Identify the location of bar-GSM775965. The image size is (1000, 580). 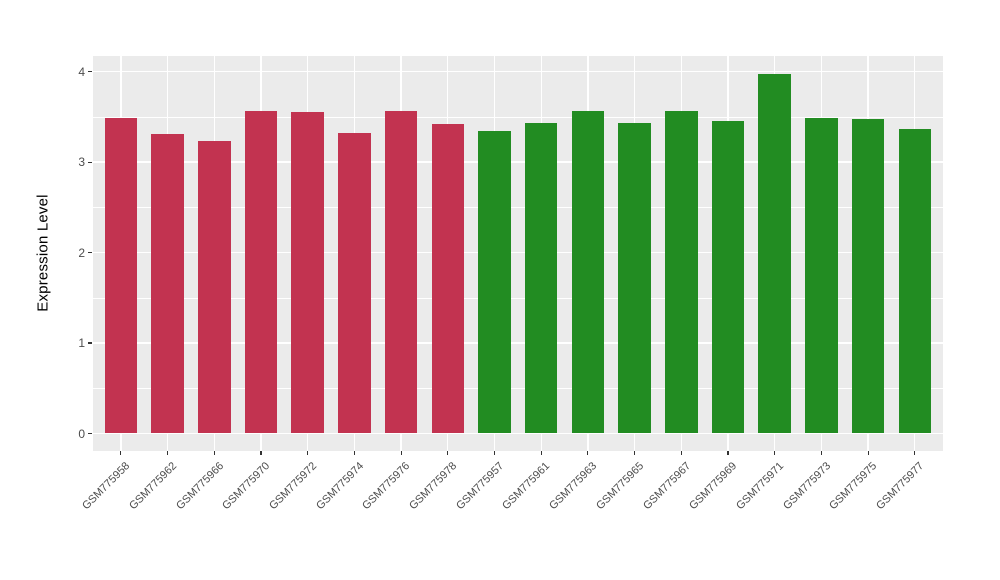
(634, 278).